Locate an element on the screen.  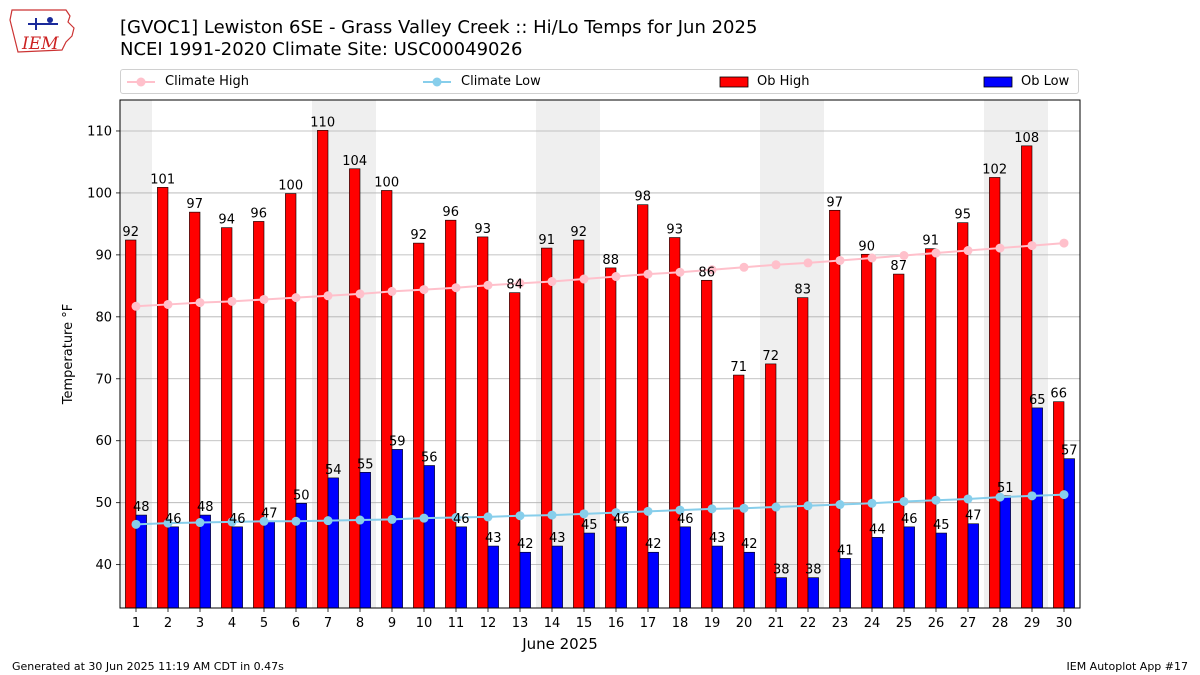
x-tick-label: 3 is located at coordinates (200, 623).